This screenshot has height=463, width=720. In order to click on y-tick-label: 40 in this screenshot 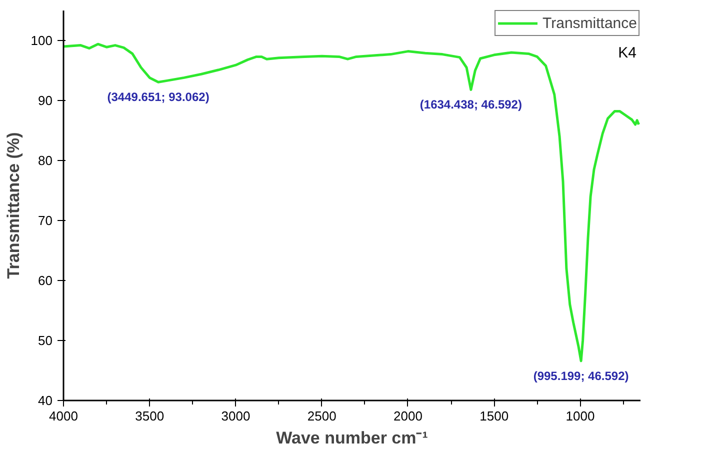, I will do `click(45, 400)`.